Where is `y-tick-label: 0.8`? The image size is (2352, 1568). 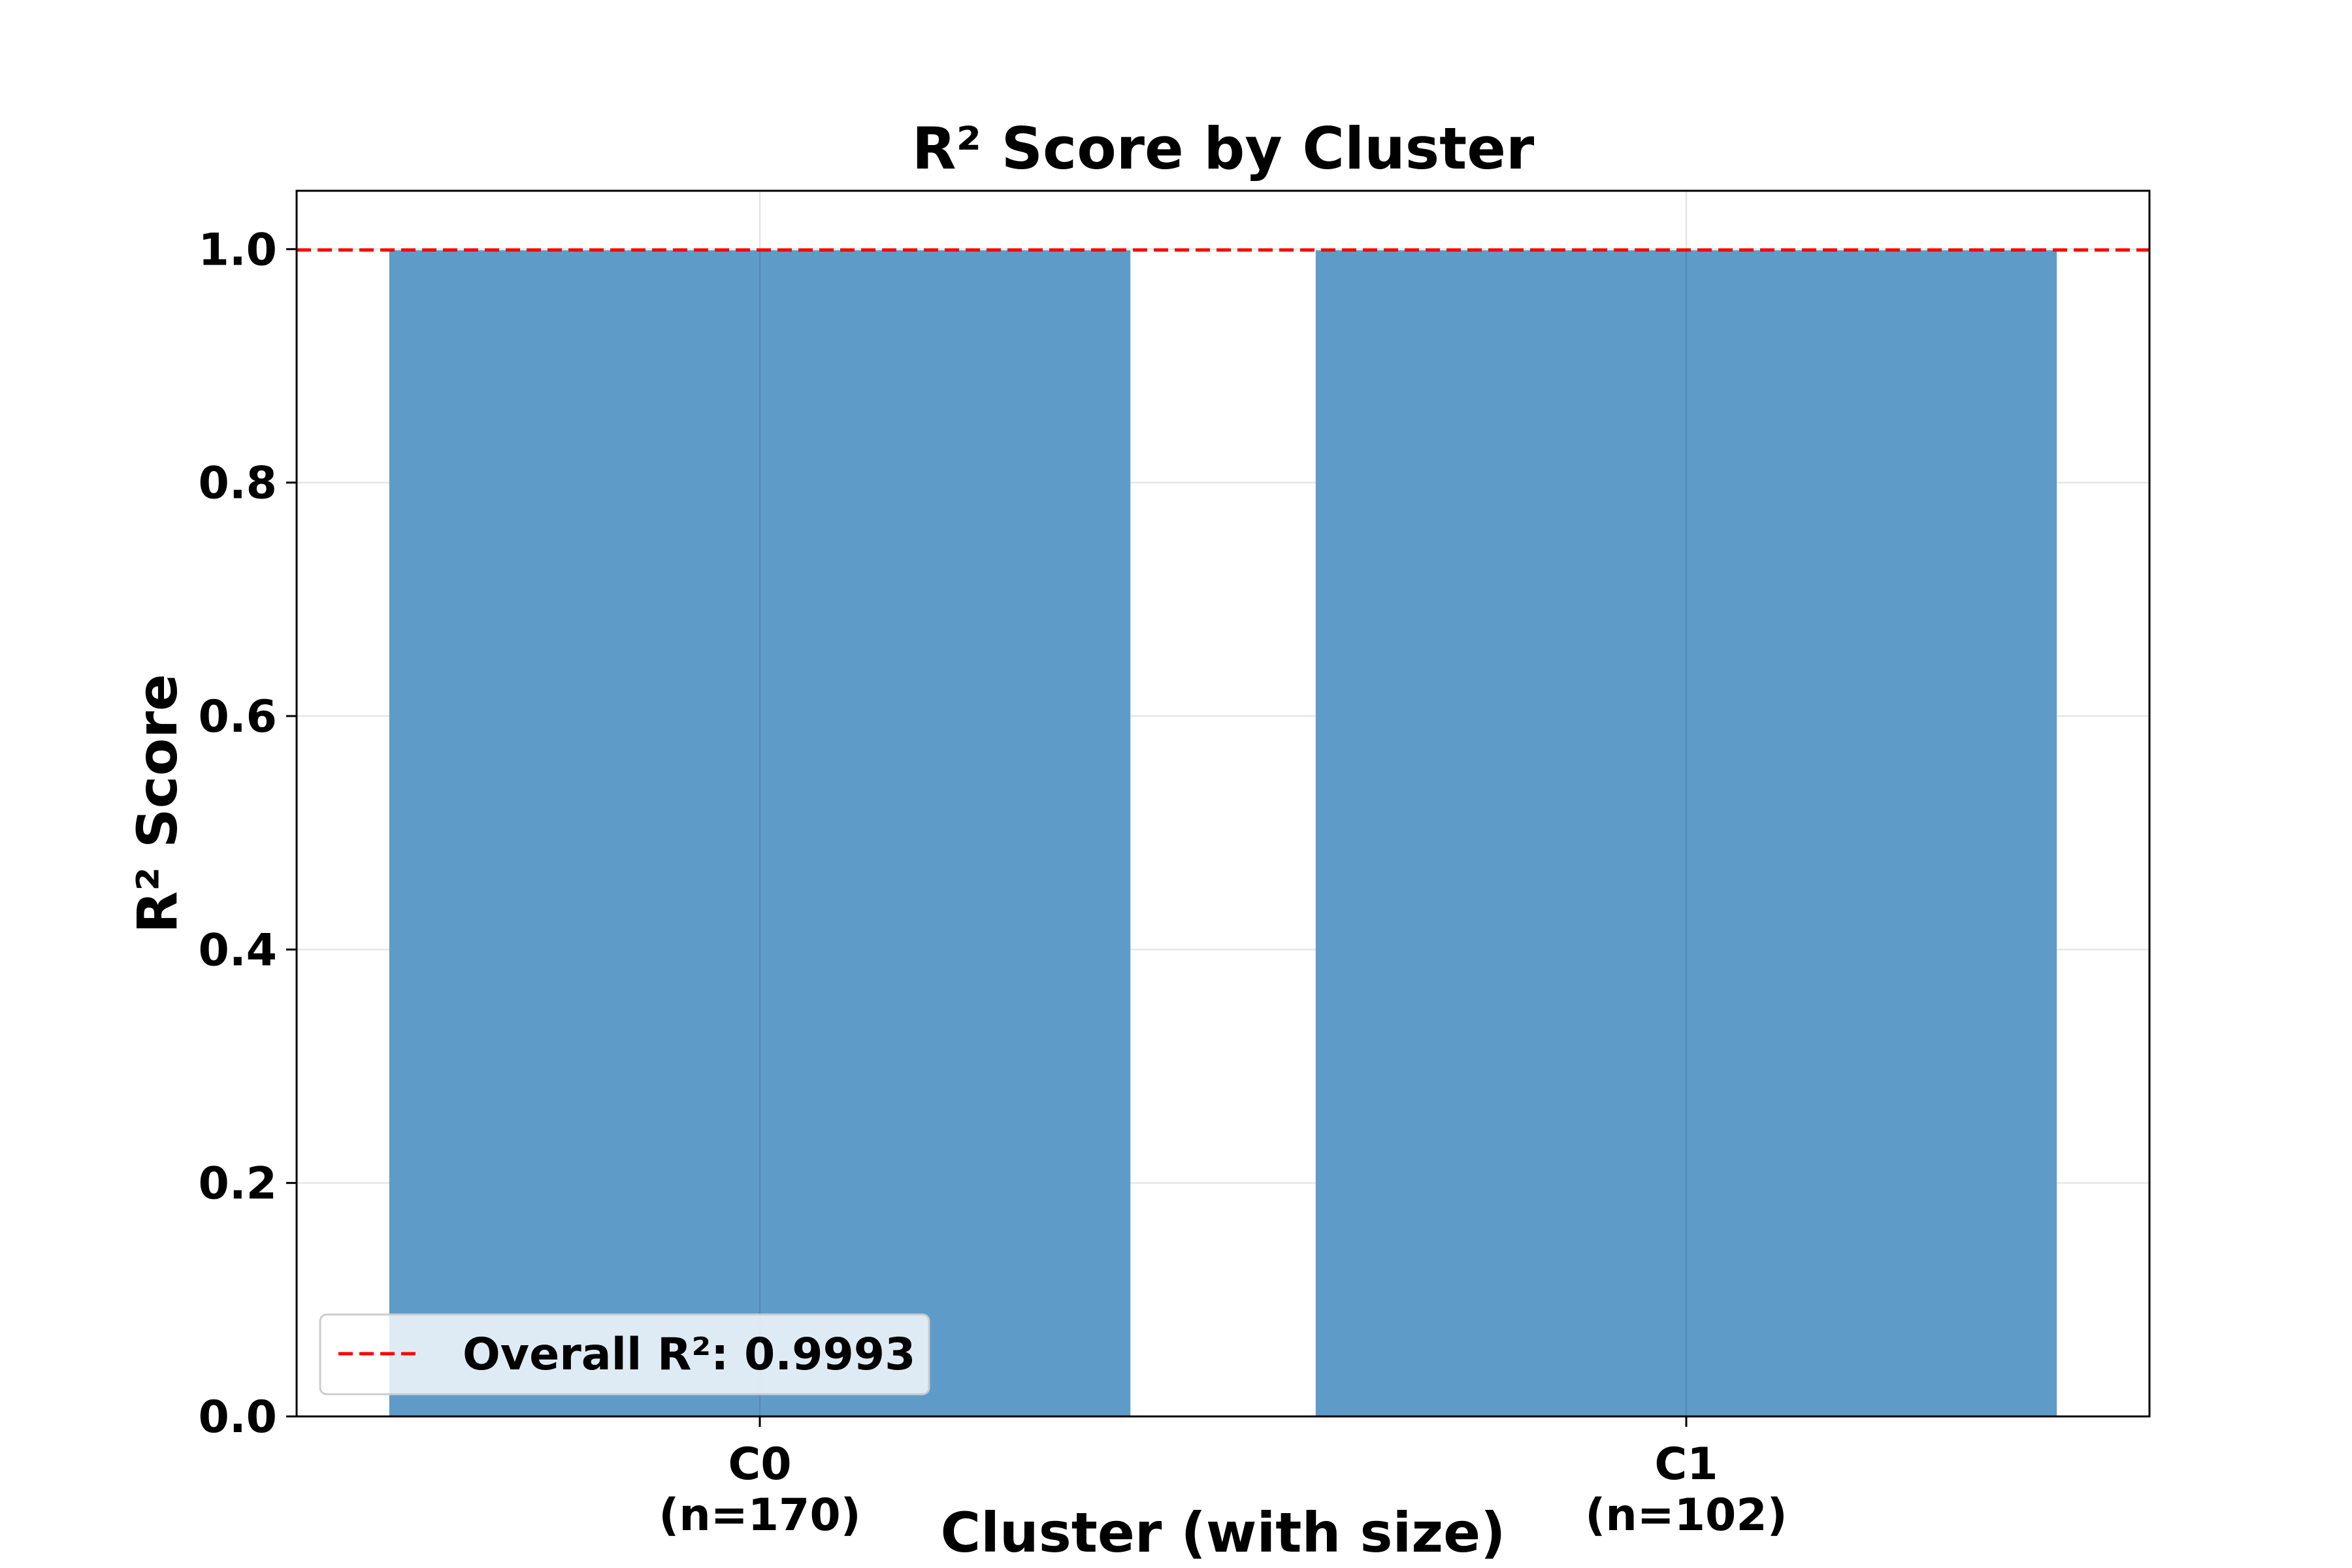
y-tick-label: 0.8 is located at coordinates (238, 484).